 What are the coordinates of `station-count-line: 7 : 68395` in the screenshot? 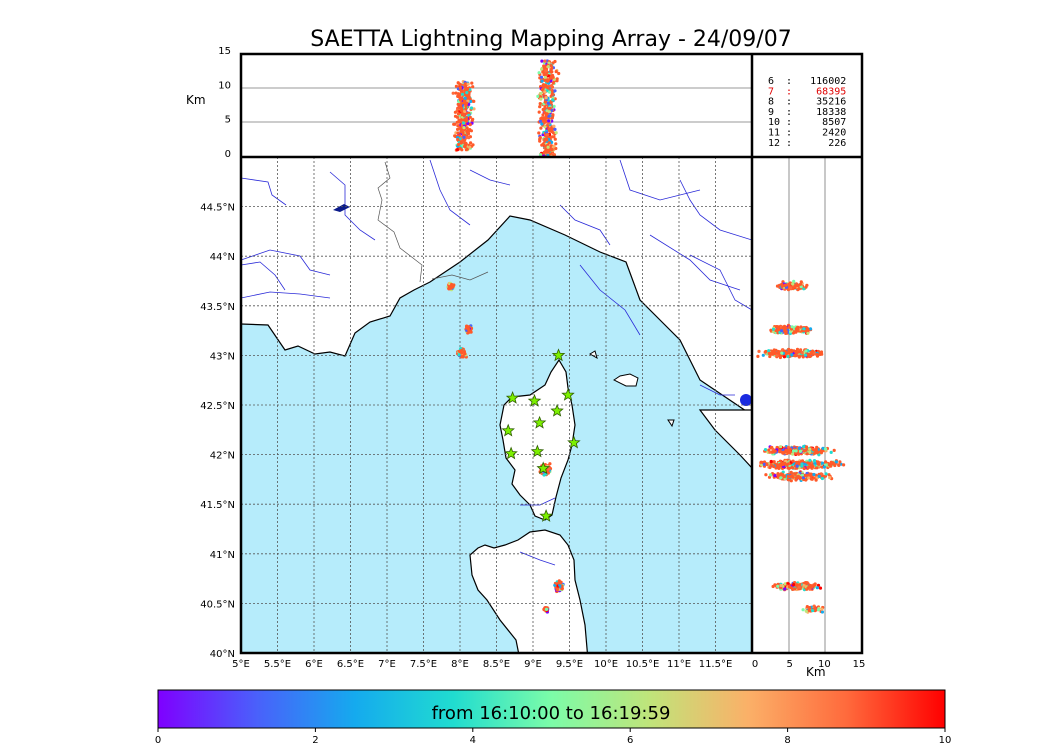 It's located at (807, 91).